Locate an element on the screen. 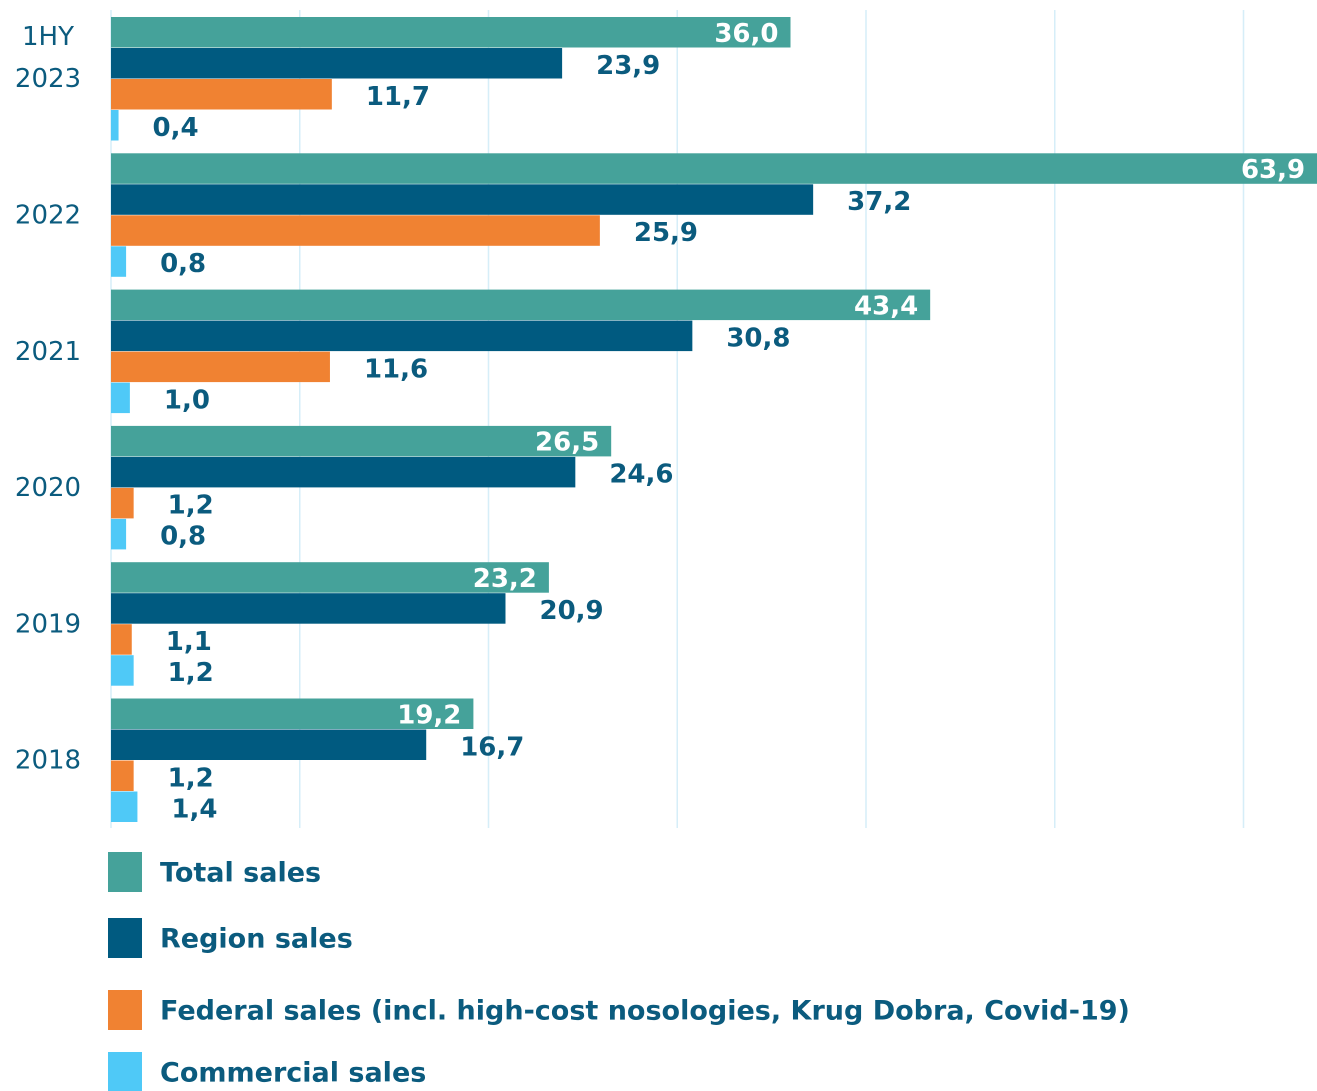  value-label: 16,7 is located at coordinates (492, 747).